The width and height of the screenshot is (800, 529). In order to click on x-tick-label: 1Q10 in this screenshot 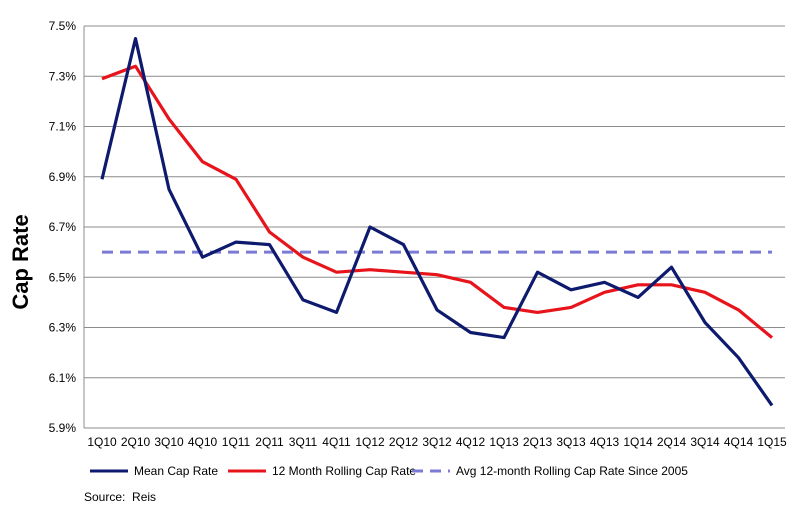, I will do `click(102, 442)`.